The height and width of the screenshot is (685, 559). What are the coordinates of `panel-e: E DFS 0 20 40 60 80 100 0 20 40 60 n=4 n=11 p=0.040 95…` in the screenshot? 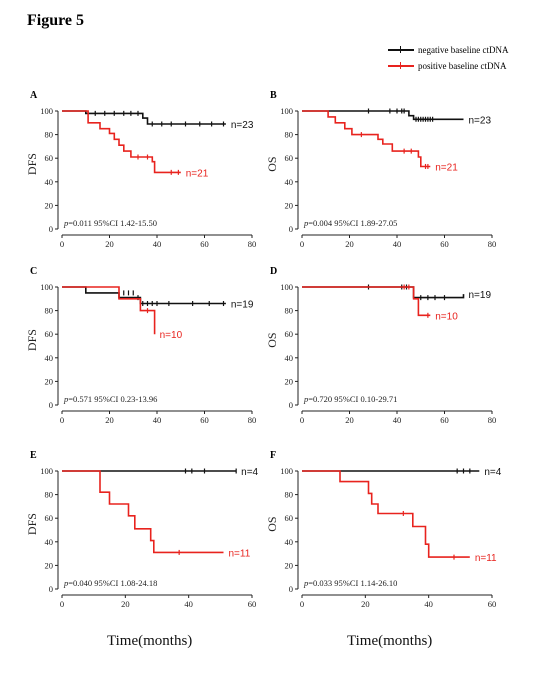 It's located at (145, 531).